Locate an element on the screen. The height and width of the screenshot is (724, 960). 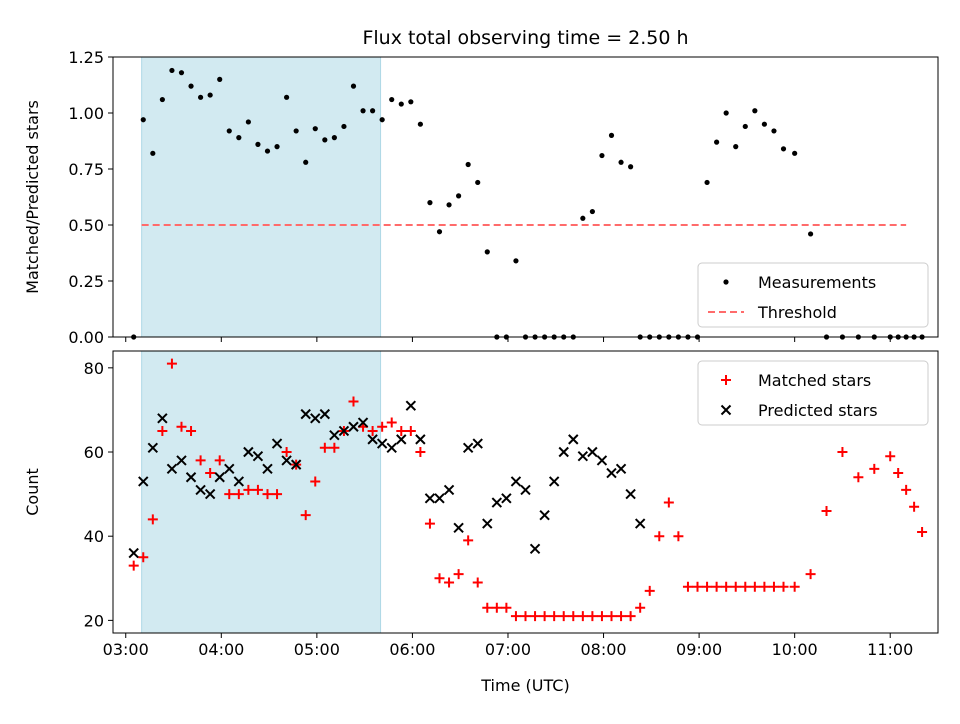
y-axis-label: Matched/Predicted stars is located at coordinates (32, 197).